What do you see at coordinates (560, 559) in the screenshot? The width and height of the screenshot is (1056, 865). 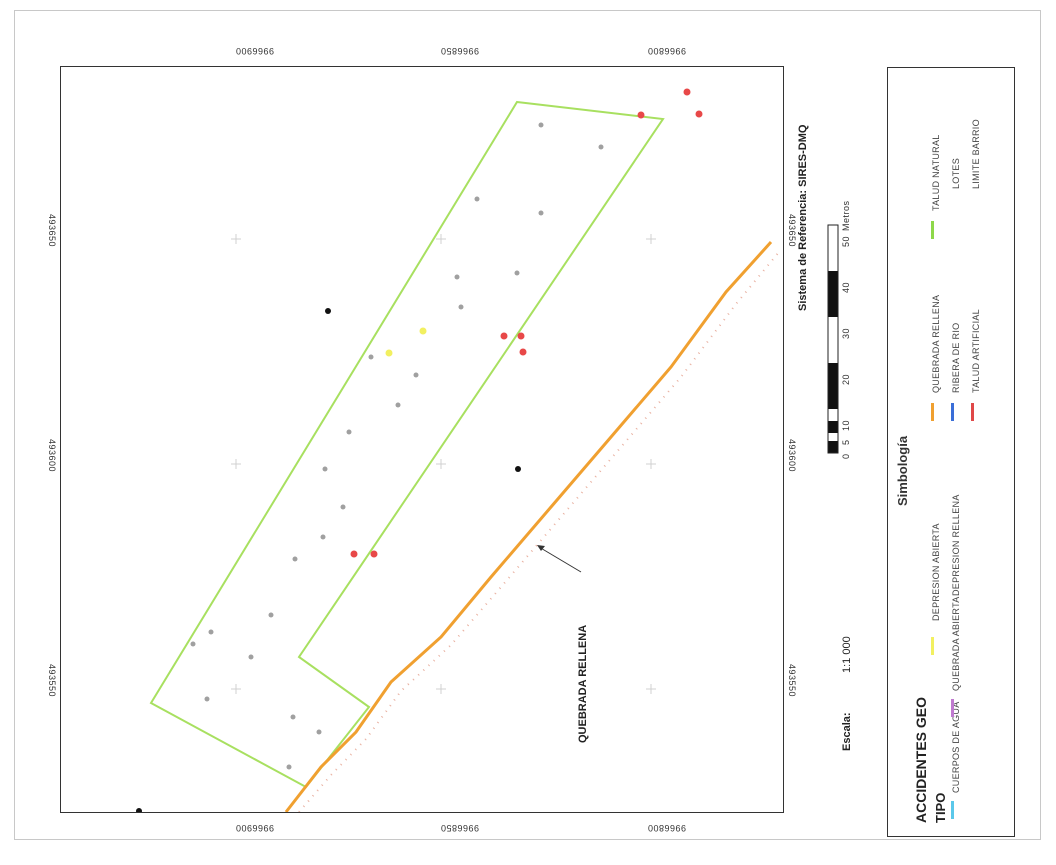 I see `annotation-leader` at bounding box center [560, 559].